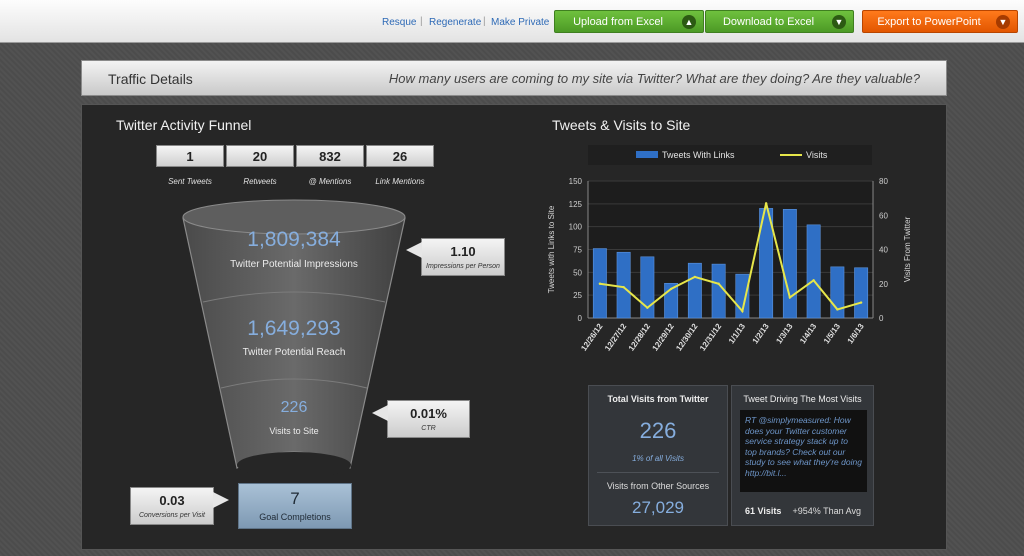 The width and height of the screenshot is (1024, 556). What do you see at coordinates (856, 334) in the screenshot?
I see `x-tick-label: 1/6/13` at bounding box center [856, 334].